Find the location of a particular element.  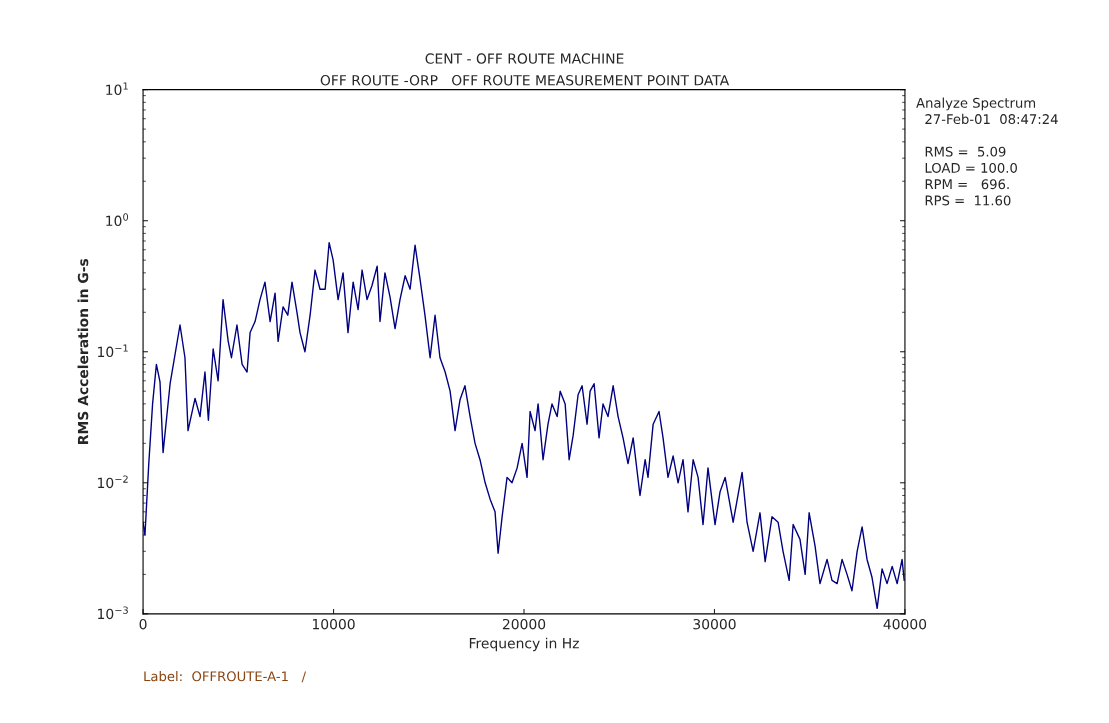

x-axis-title: Frequency in Hz is located at coordinates (524, 644).